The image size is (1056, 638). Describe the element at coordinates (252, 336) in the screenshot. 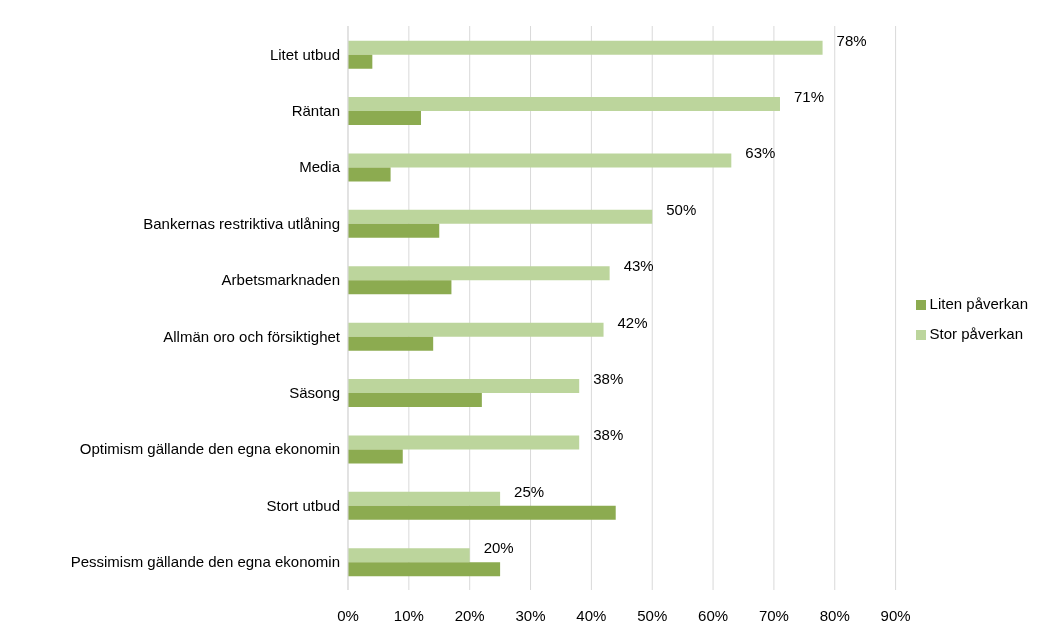

I see `y-tick-label: Allmän oro och försiktighet` at that location.